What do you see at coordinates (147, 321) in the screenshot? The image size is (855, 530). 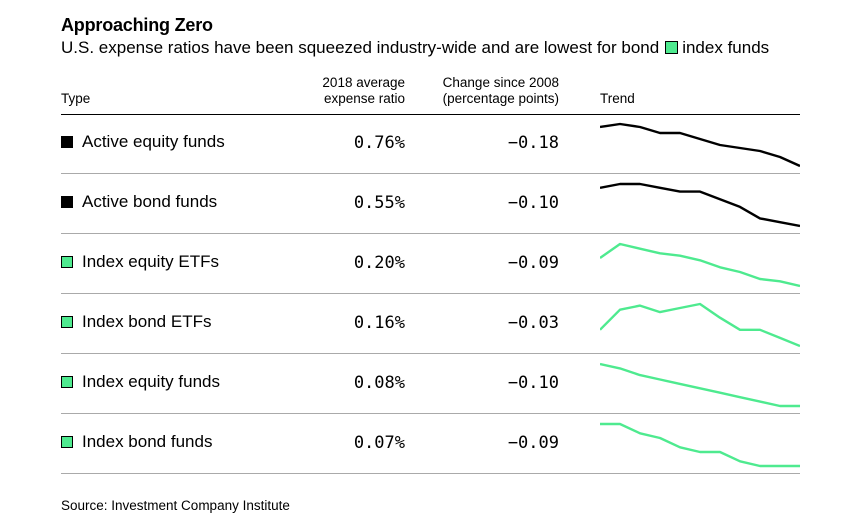 I see `row-type-text: Index bond ETFs` at bounding box center [147, 321].